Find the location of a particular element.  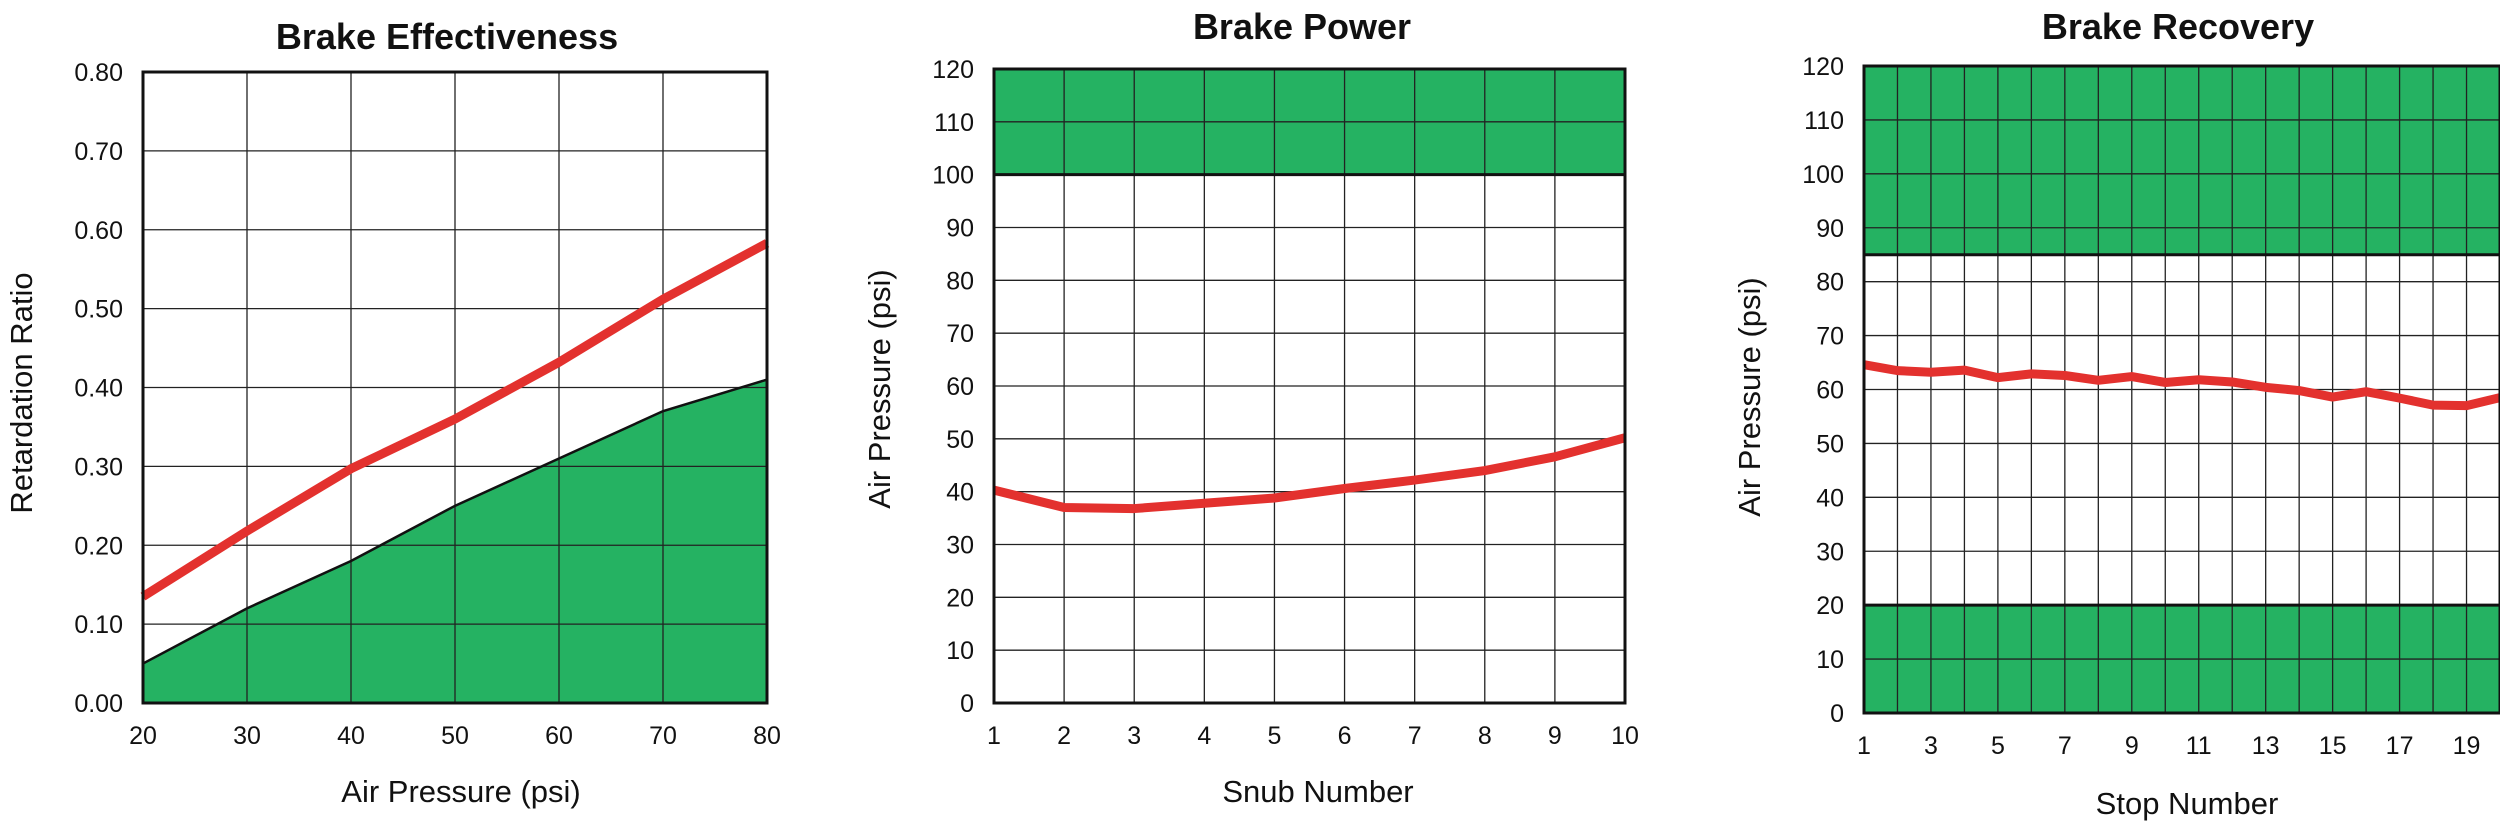

x-tick-label: 80 is located at coordinates (767, 736).